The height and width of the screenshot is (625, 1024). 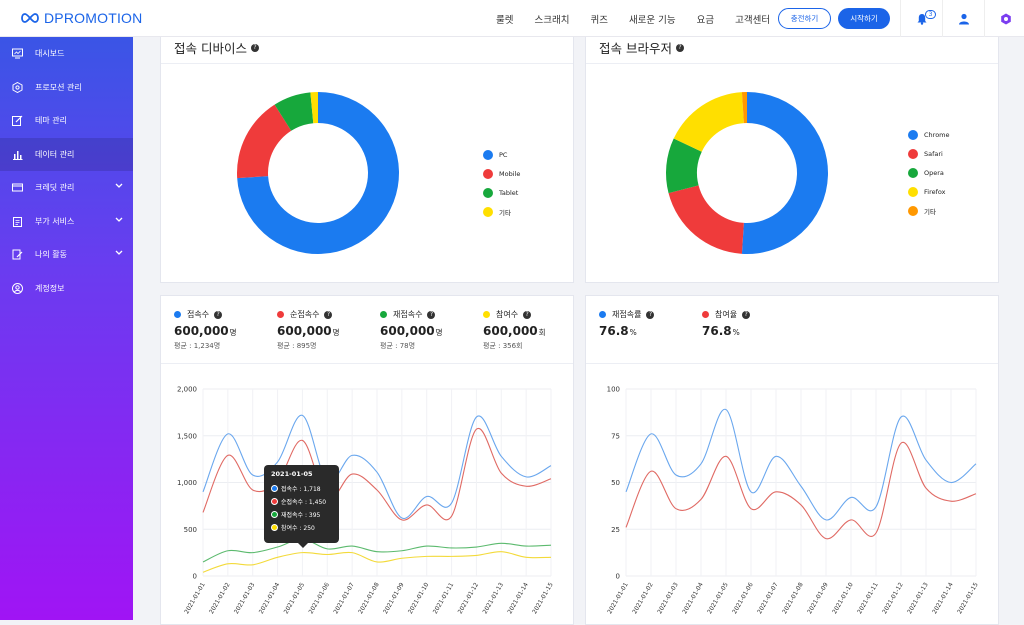 I want to click on sidebar-item-activity: 나의 활동, so click(x=66, y=255).